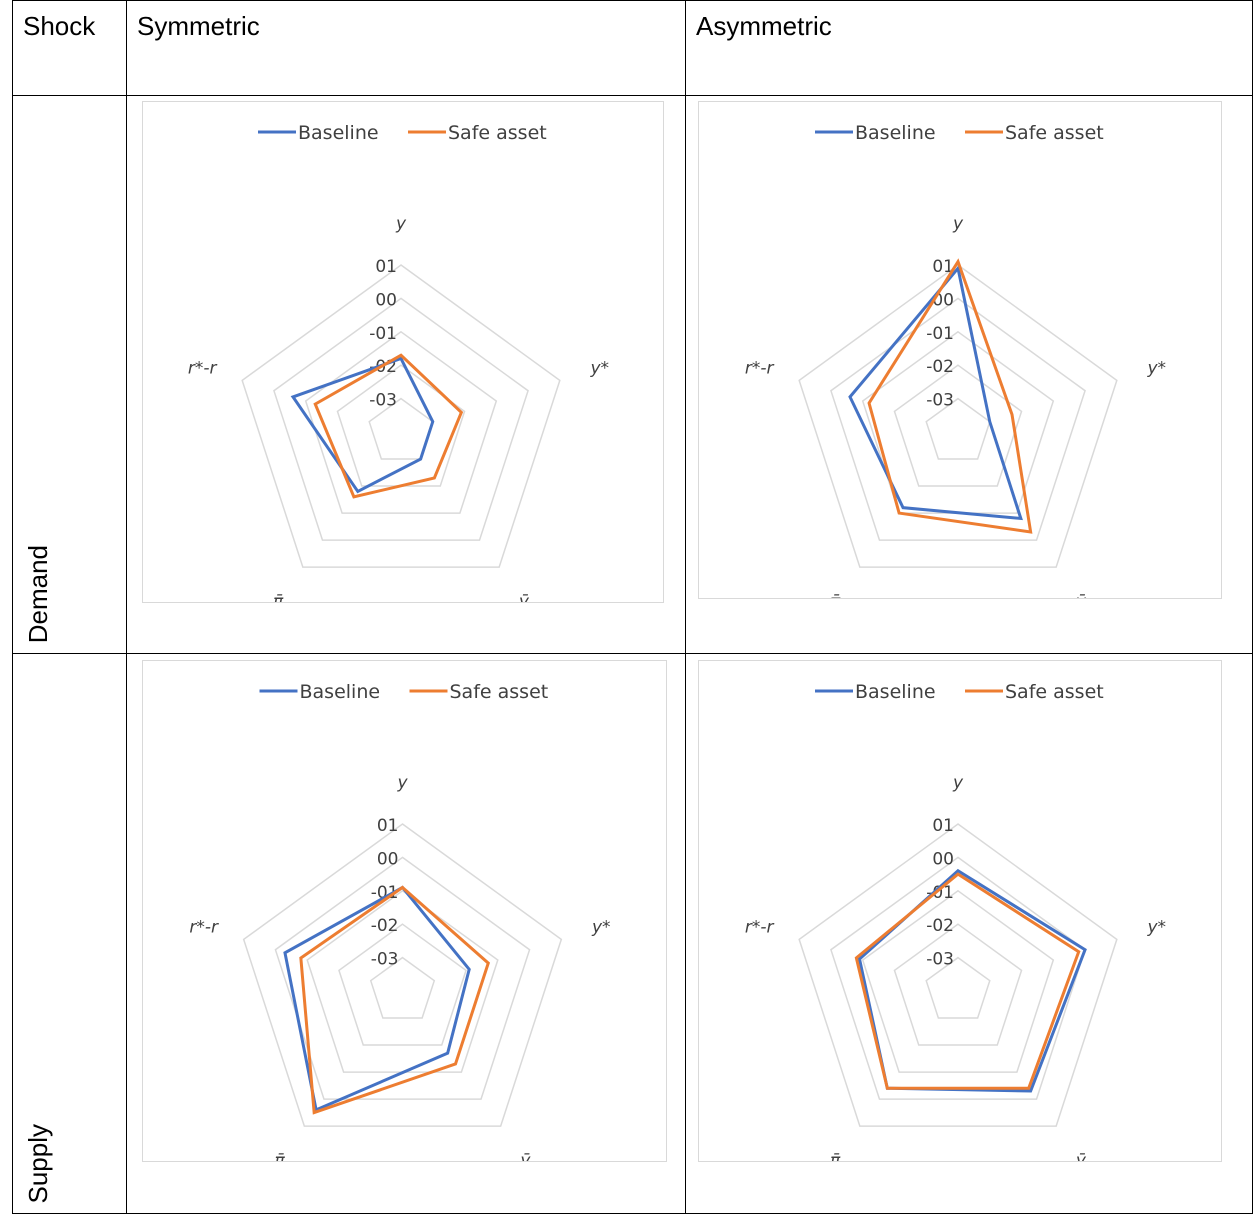 The image size is (1258, 1216). What do you see at coordinates (969, 48) in the screenshot?
I see `header-asymmetric: Asymmetric` at bounding box center [969, 48].